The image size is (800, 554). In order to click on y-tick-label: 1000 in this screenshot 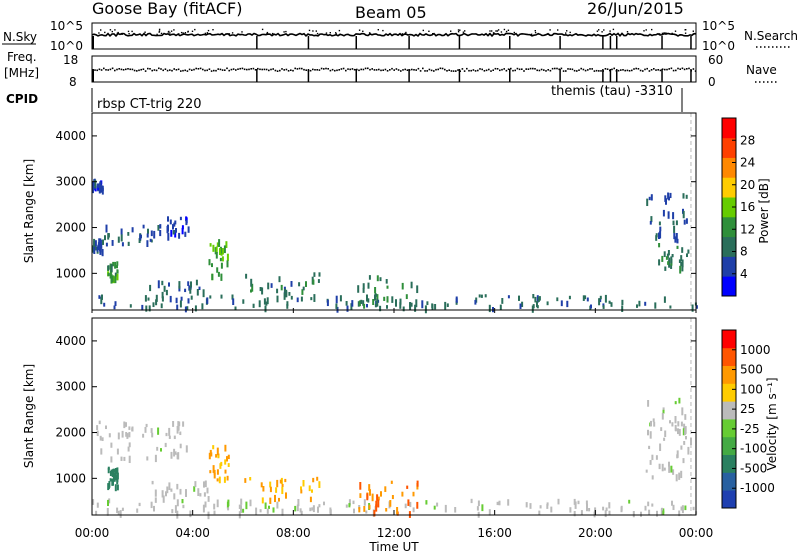, I will do `click(70, 478)`.